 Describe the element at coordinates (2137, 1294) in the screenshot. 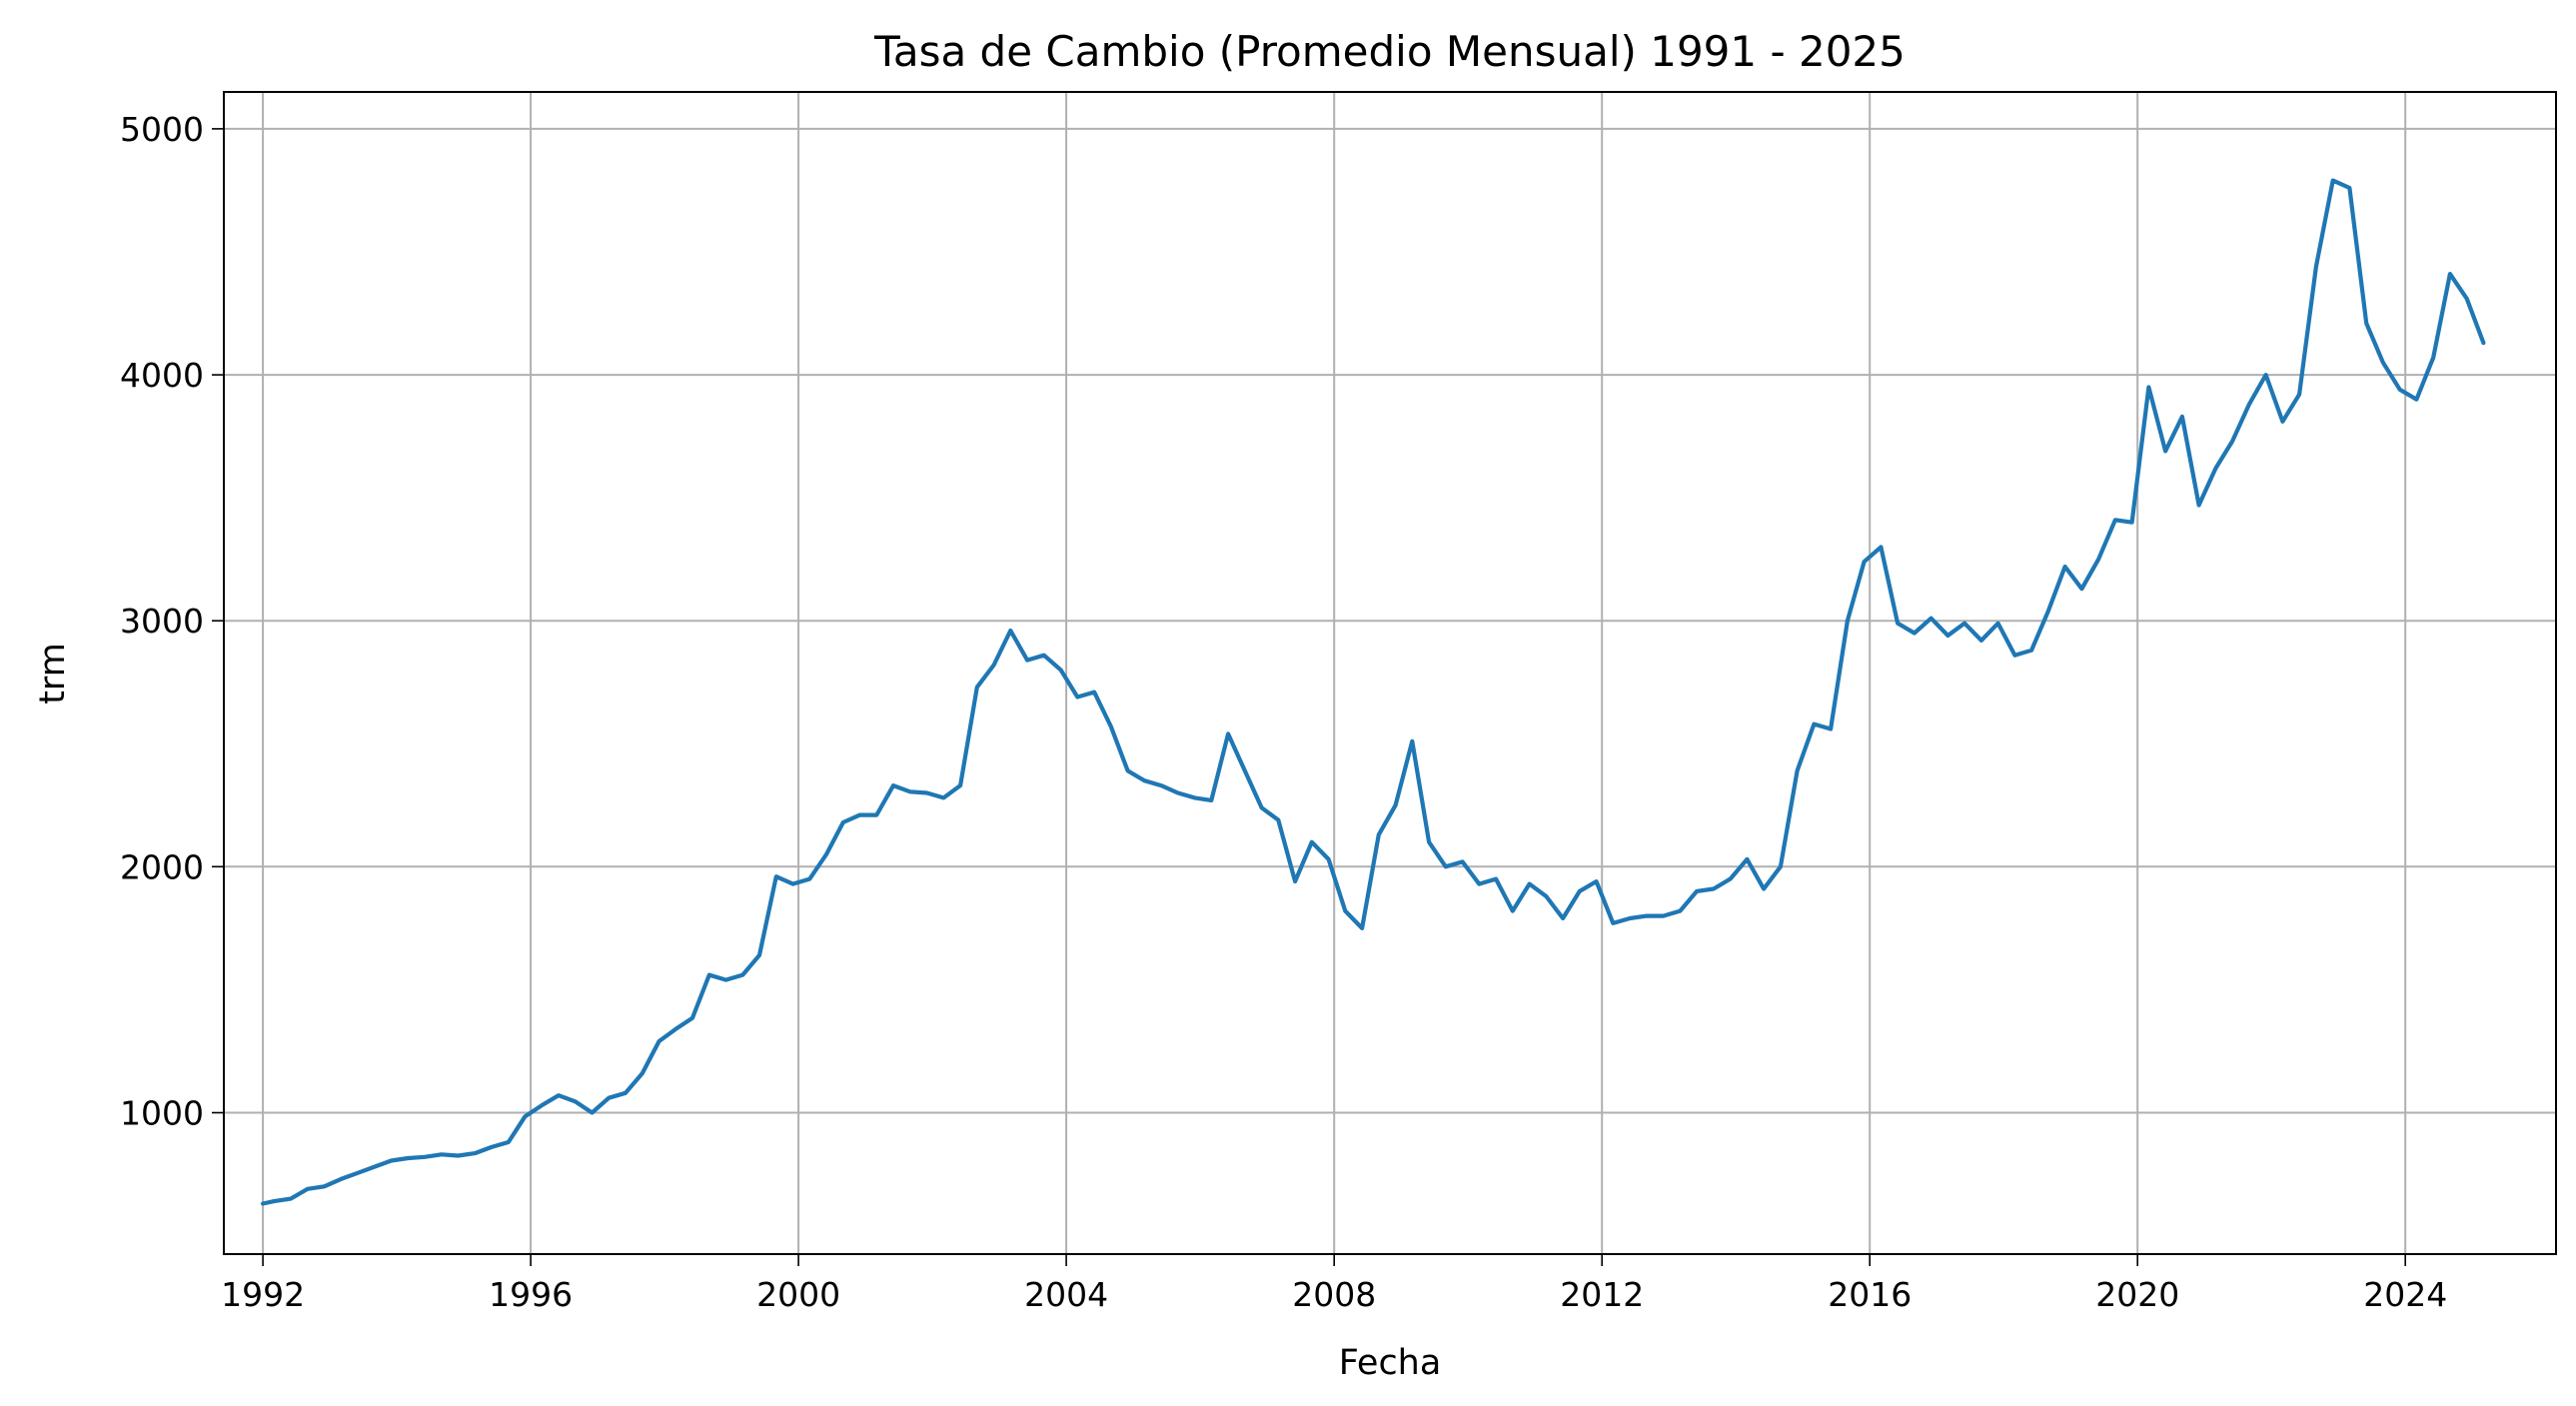

I see `x-tick-label: 2020` at that location.